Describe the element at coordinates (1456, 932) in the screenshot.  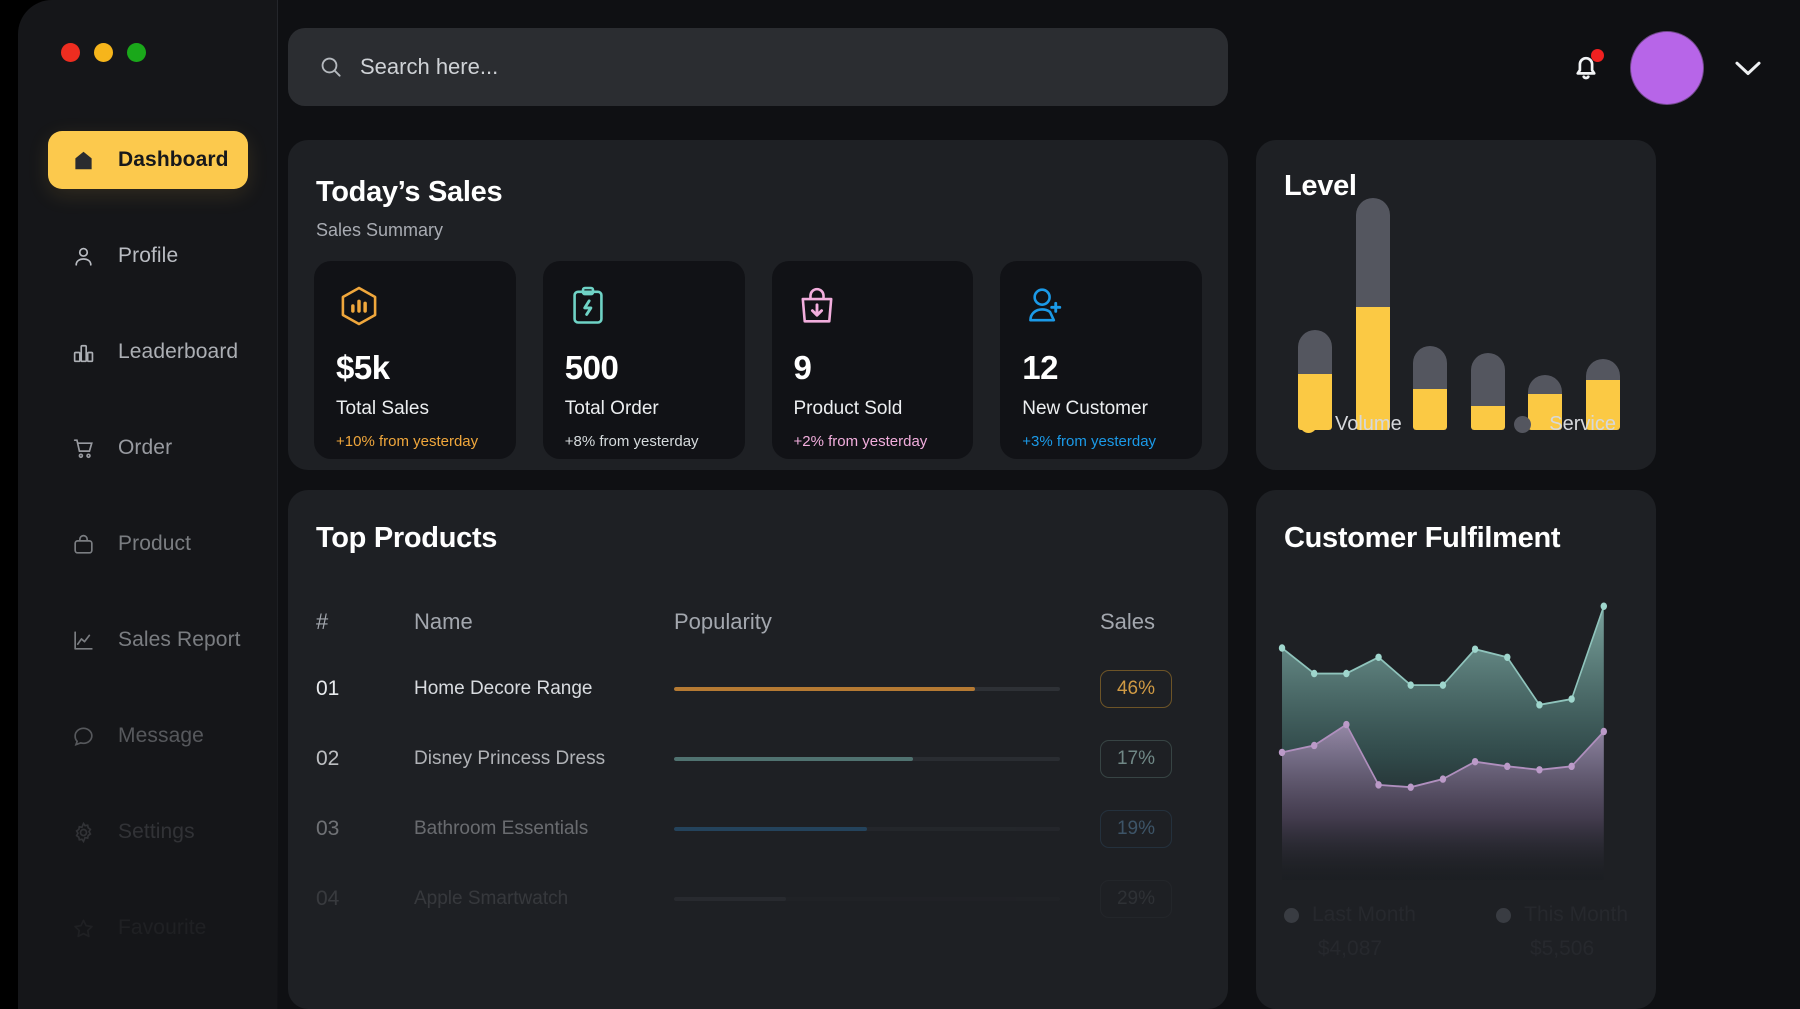
I see `customer-fulfilment-legend: Last Month $4,087 This Month $5,506` at that location.